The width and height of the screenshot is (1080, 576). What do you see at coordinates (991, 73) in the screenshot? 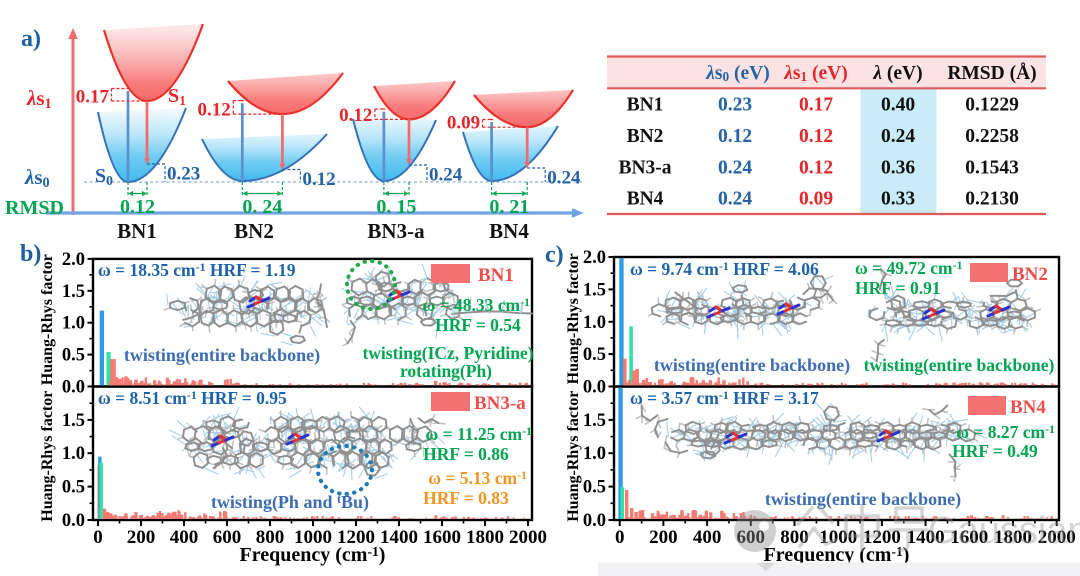
I see `svg-text: RMSD (Å)` at bounding box center [991, 73].